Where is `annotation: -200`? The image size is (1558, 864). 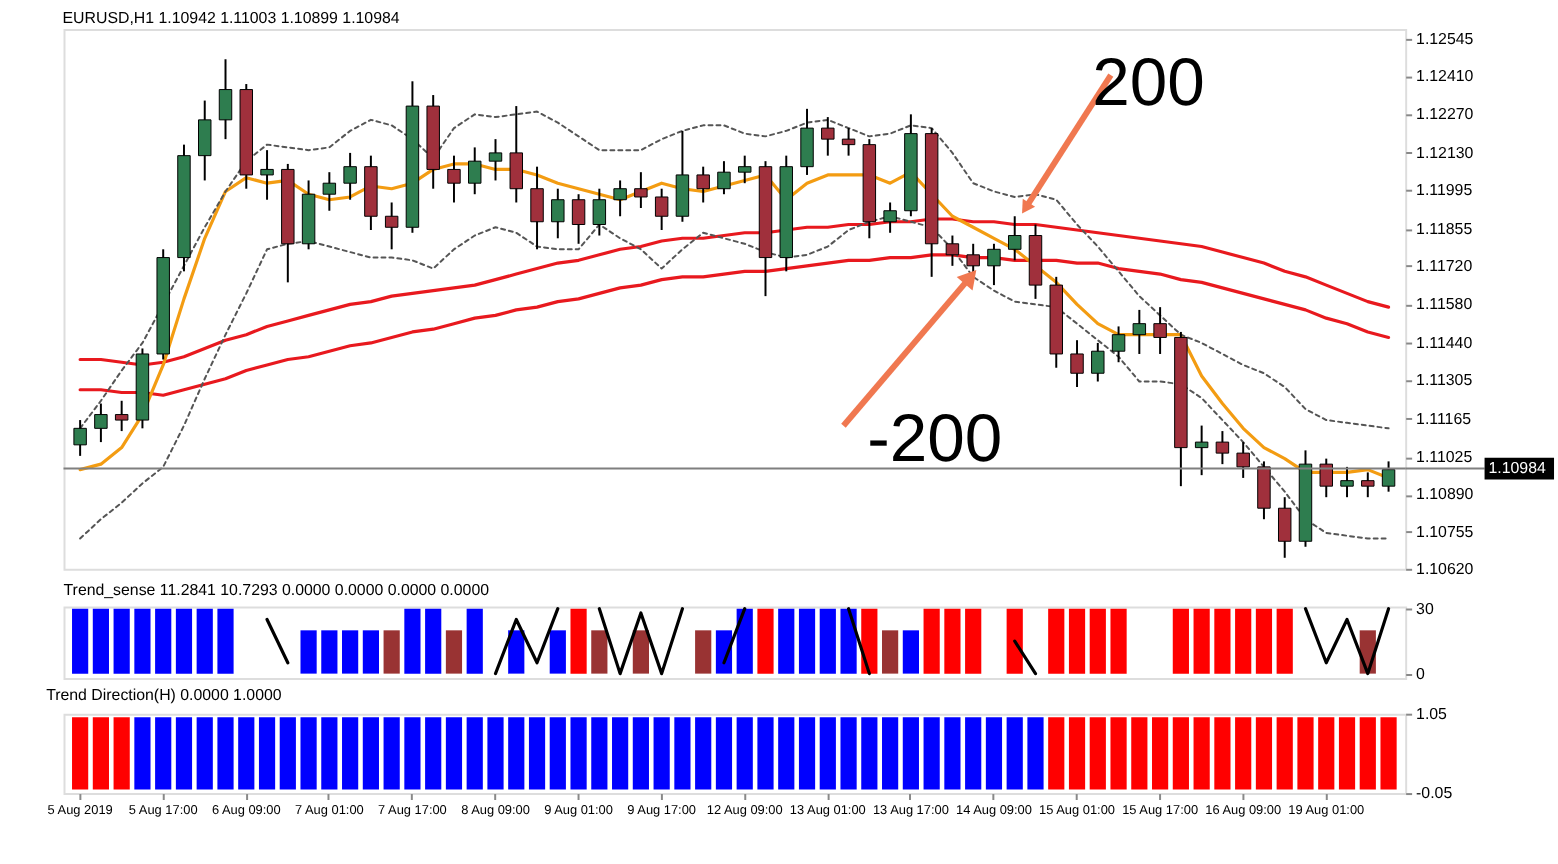
annotation: -200 is located at coordinates (935, 439).